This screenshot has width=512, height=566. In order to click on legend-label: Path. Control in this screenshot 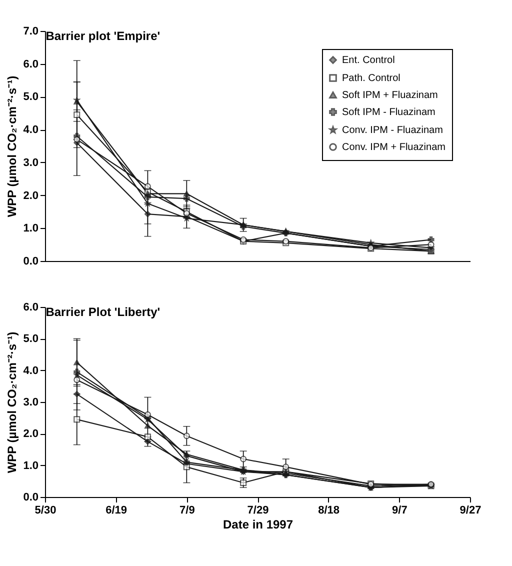, I will do `click(371, 78)`.